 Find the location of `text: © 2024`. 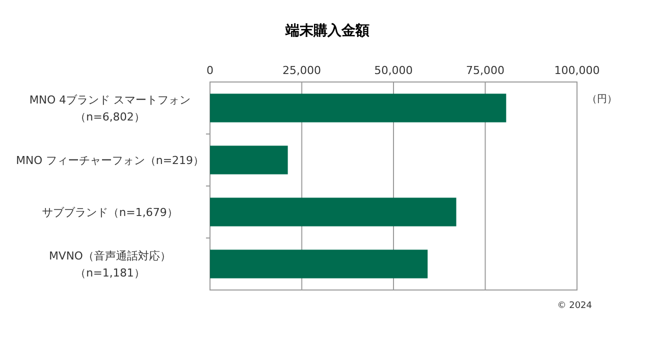

text: © 2024 is located at coordinates (574, 306).